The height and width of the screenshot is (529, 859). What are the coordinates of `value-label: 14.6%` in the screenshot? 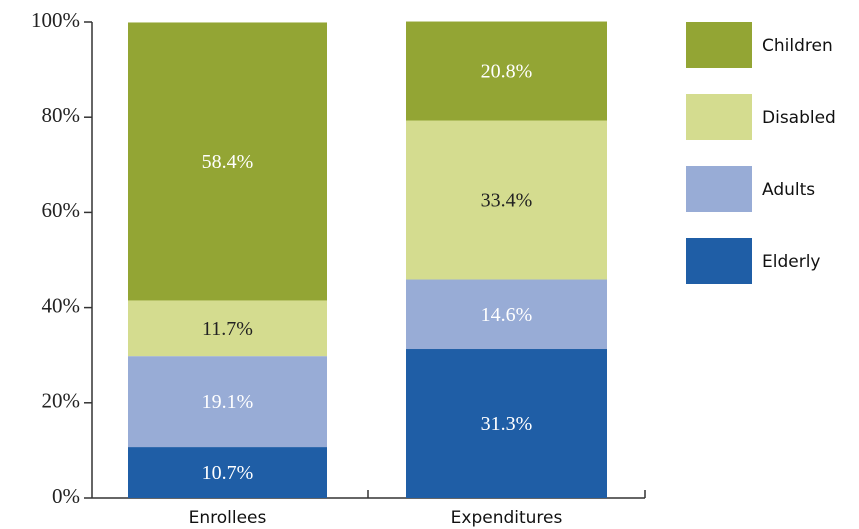 It's located at (507, 315).